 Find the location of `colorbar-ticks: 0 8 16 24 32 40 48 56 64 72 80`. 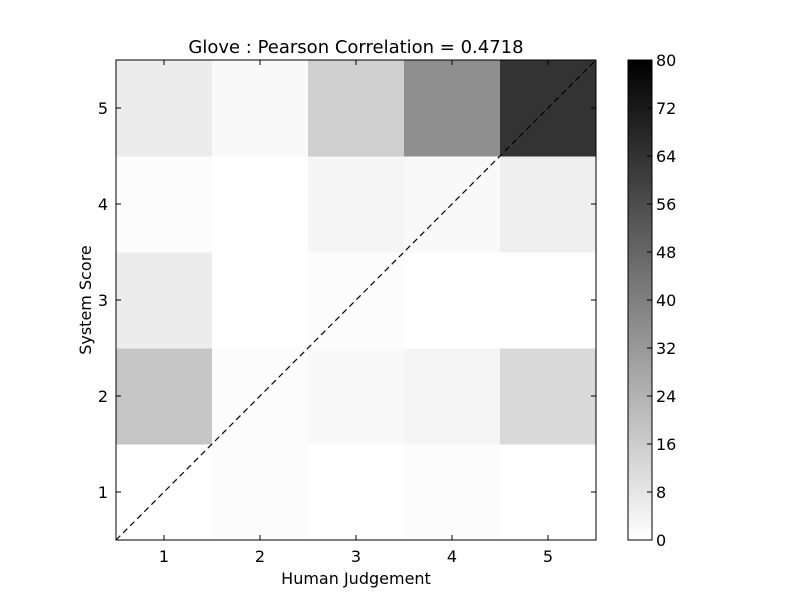

colorbar-ticks: 0 8 16 24 32 40 48 56 64 72 80 is located at coordinates (661, 300).